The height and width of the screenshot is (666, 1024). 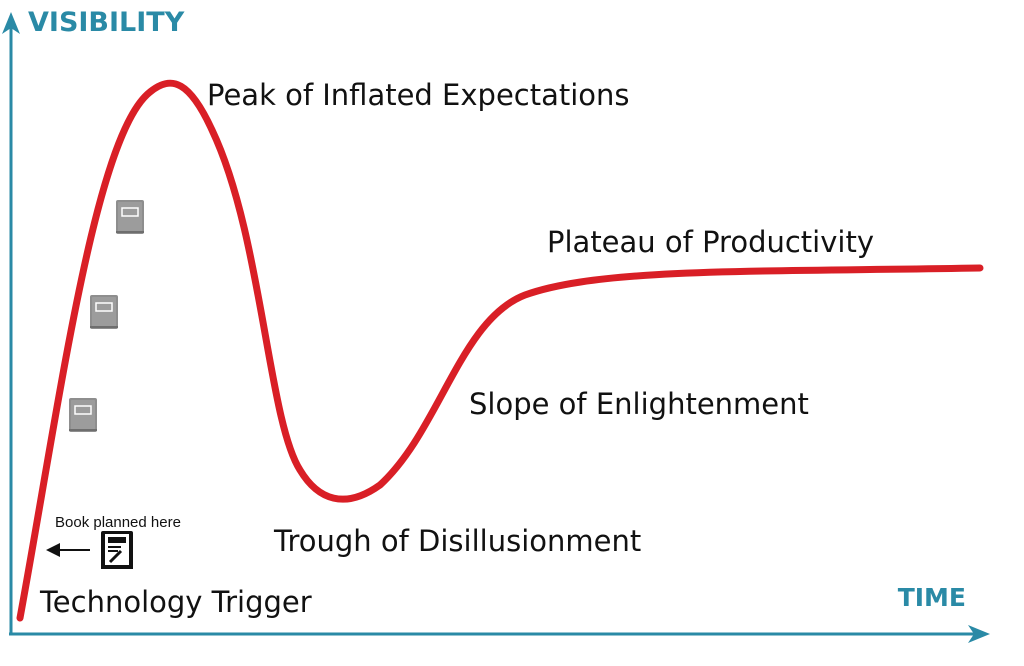 I want to click on arrow-left-icon, so click(x=68, y=550).